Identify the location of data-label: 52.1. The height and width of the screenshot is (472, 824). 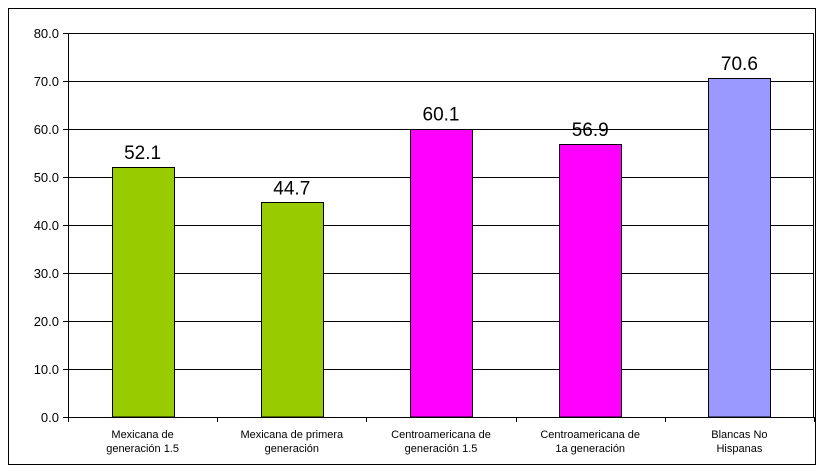
(142, 153).